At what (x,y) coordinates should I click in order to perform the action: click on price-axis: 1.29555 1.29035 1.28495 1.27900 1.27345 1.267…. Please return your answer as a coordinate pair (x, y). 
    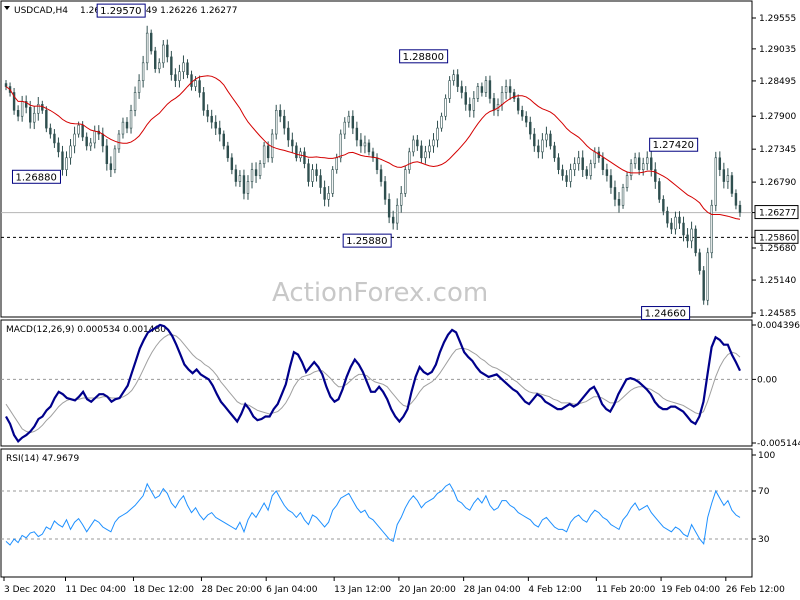
    Looking at the image, I should click on (775, 166).